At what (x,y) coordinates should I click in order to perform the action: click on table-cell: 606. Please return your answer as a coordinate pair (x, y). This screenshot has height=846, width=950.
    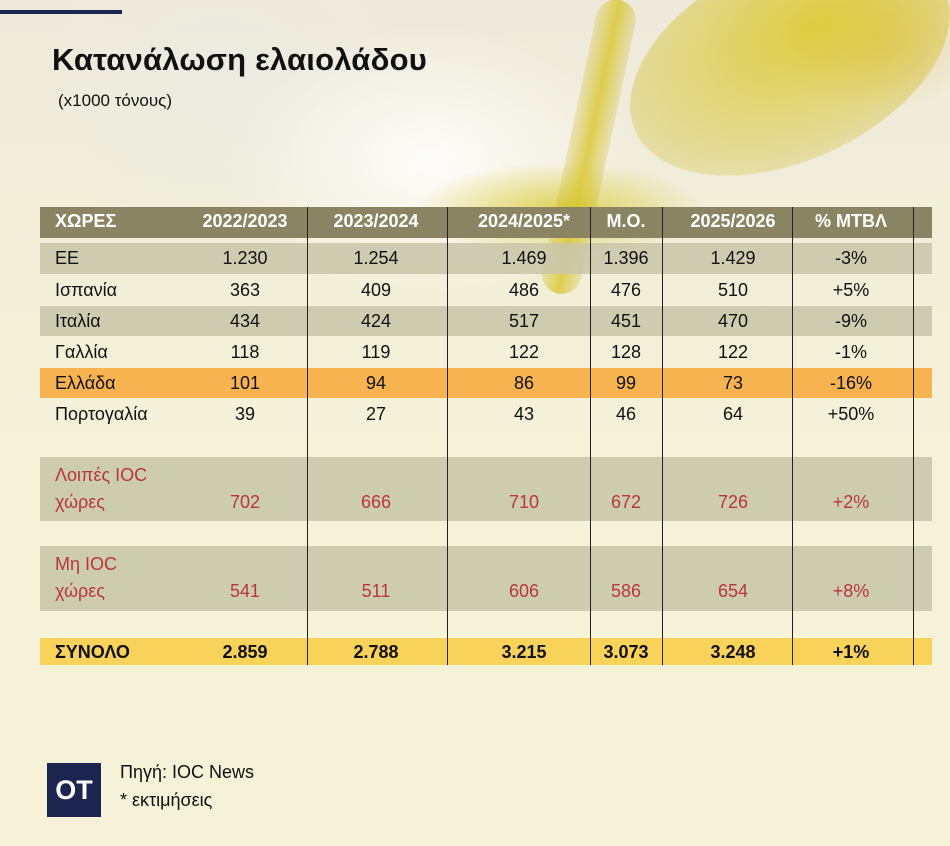
    Looking at the image, I should click on (524, 591).